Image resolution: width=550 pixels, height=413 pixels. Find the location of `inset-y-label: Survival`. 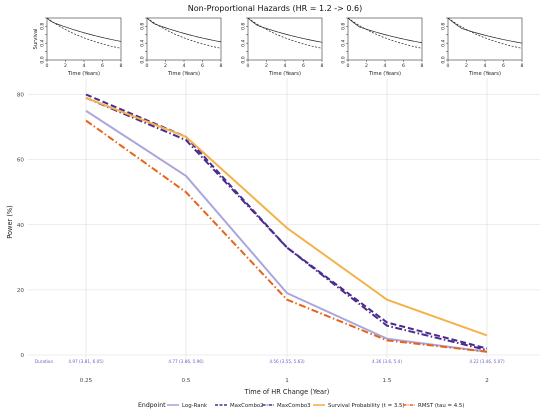

inset-y-label: Survival is located at coordinates (36, 39).